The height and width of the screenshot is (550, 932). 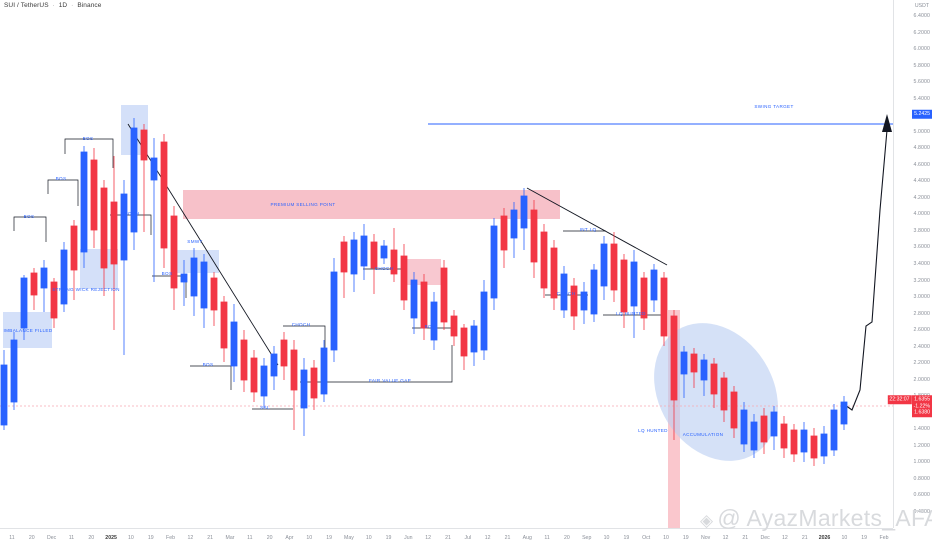 What do you see at coordinates (921, 32) in the screenshot?
I see `price-axis-tick: 6.2000` at bounding box center [921, 32].